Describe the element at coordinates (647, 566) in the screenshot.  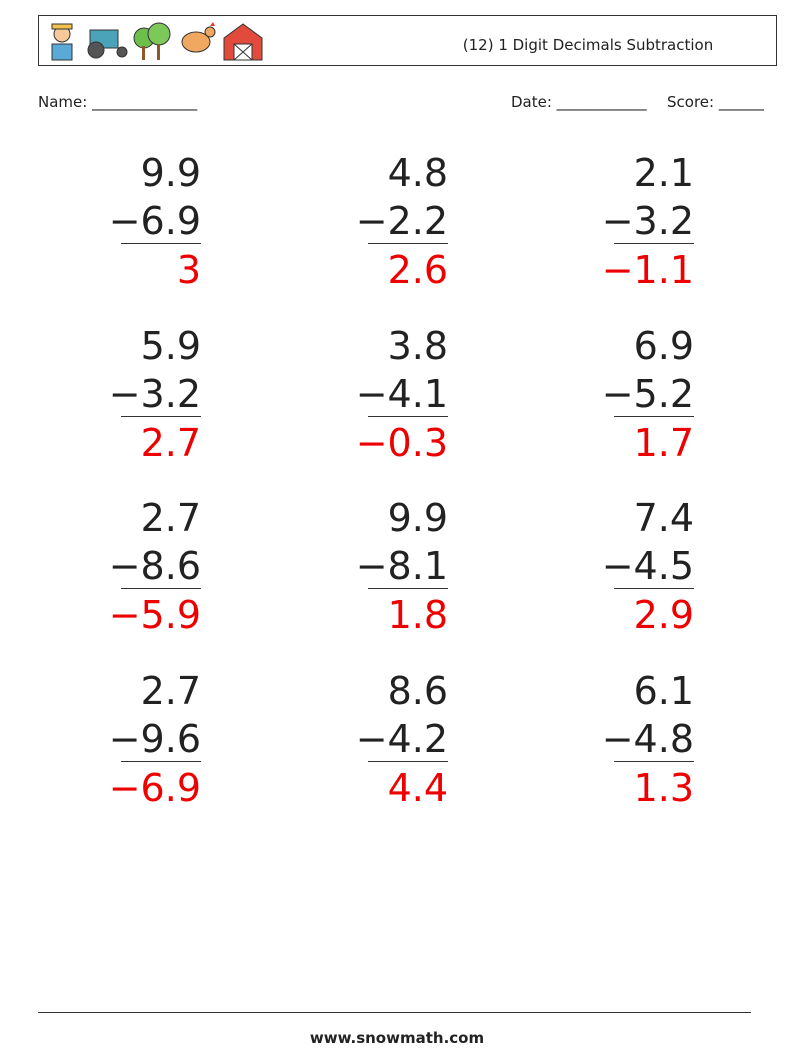
I see `bottom-number: −4.5` at that location.